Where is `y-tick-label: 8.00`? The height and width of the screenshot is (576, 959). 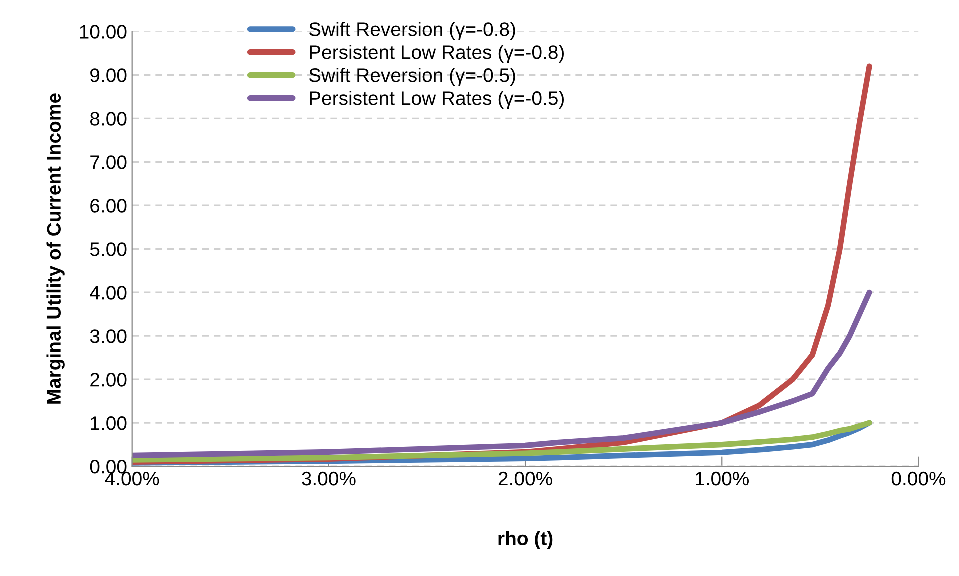 y-tick-label: 8.00 is located at coordinates (108, 119).